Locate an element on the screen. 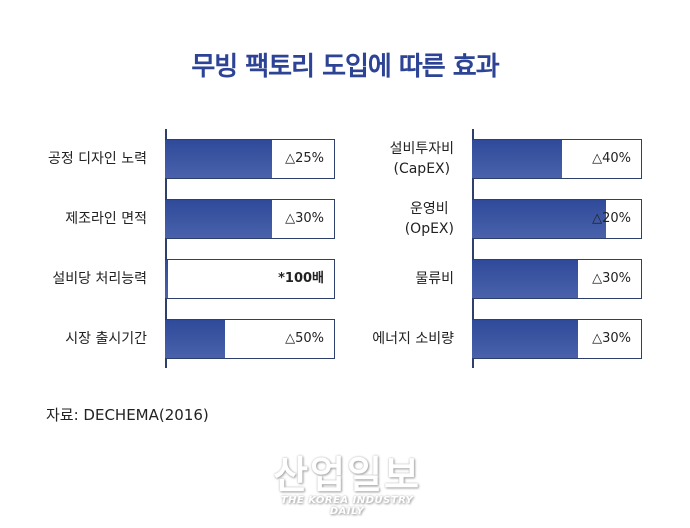  bar-label-line1: 설비투자비 is located at coordinates (421, 149).